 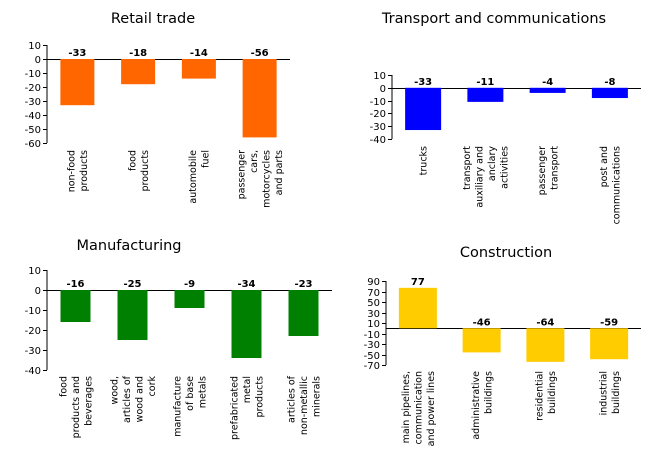 What do you see at coordinates (476, 405) in the screenshot?
I see `chart-4-category-label: administrative` at bounding box center [476, 405].